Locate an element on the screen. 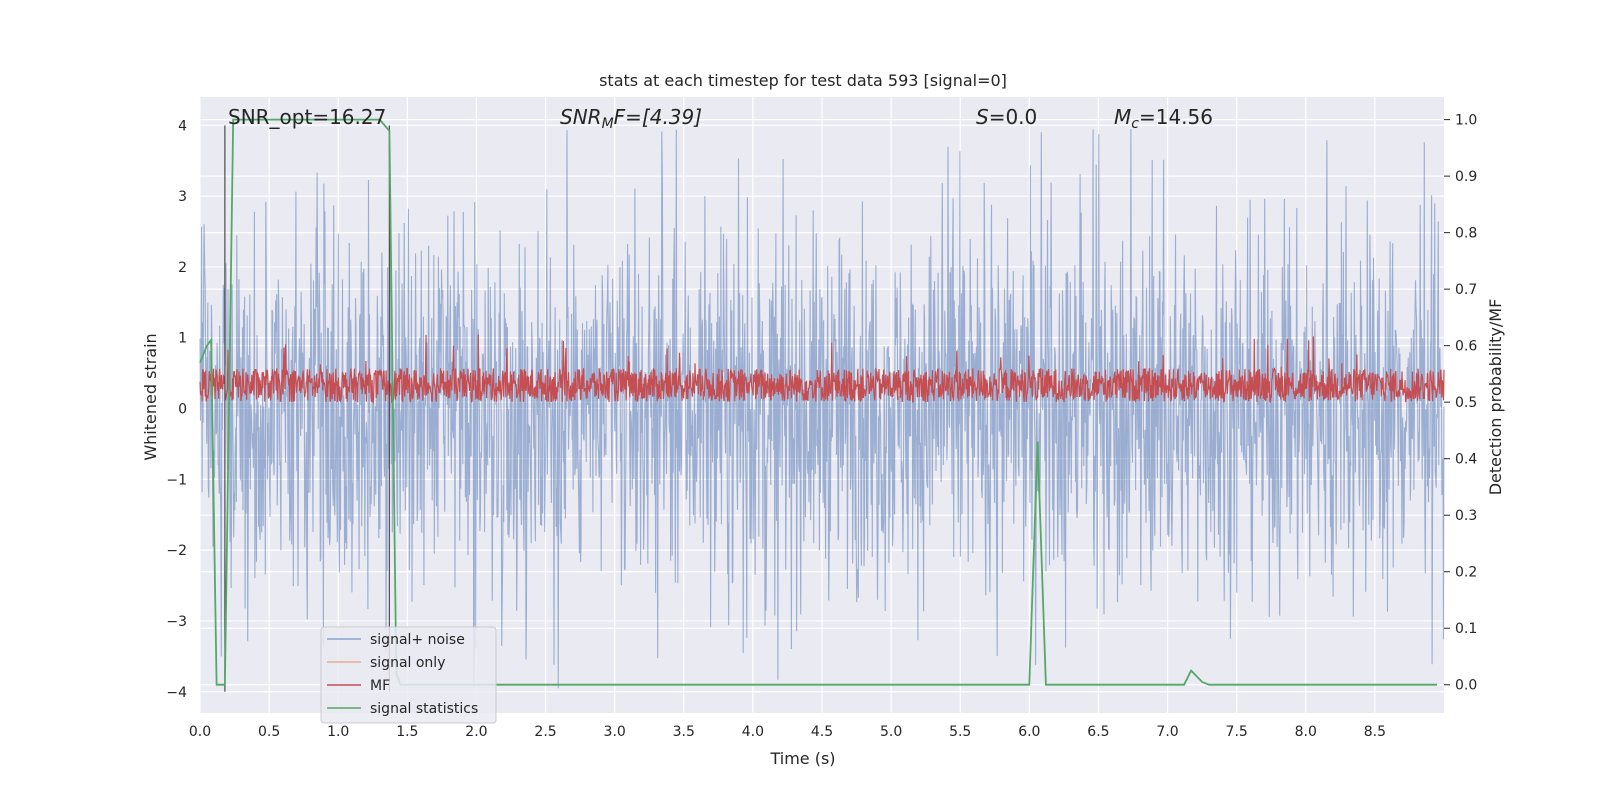  y-right-tick-label: 0.3 is located at coordinates (1466, 516).